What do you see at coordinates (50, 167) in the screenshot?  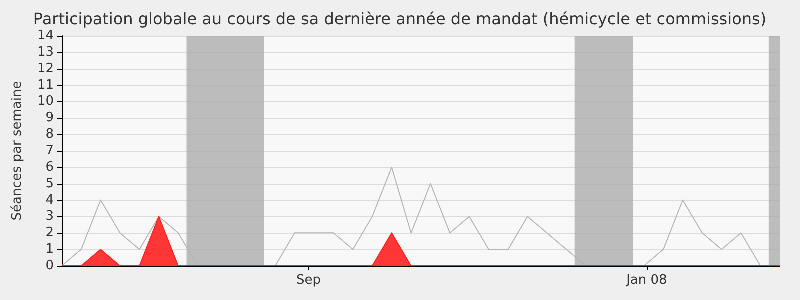 I see `y-tick-label: 6` at bounding box center [50, 167].